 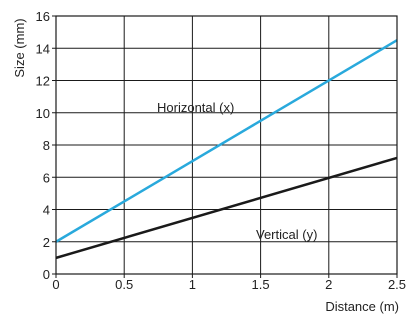 What do you see at coordinates (286, 234) in the screenshot?
I see `annotation-vertical: Vertical (y)` at bounding box center [286, 234].